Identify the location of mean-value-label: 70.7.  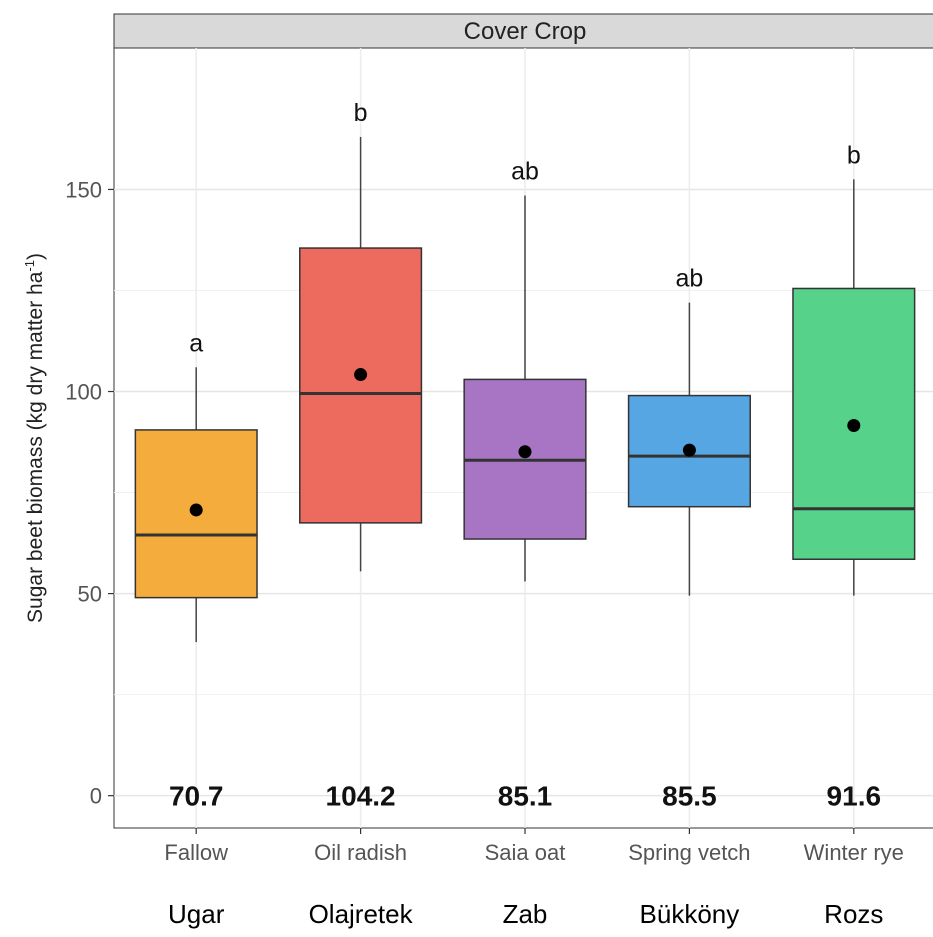
(196, 796).